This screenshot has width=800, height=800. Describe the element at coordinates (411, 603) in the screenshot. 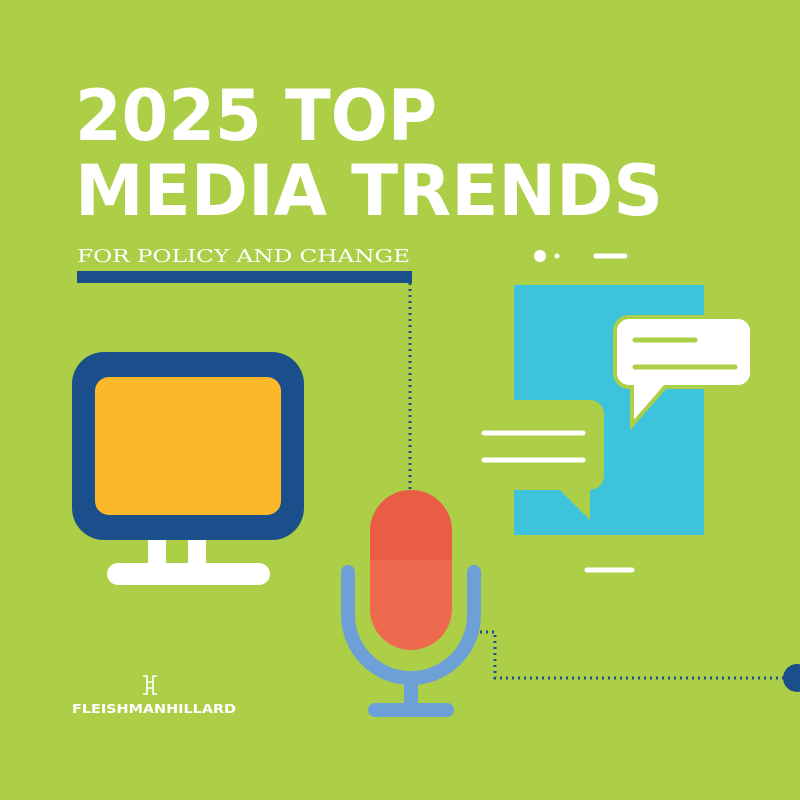

I see `microphone-icon` at that location.